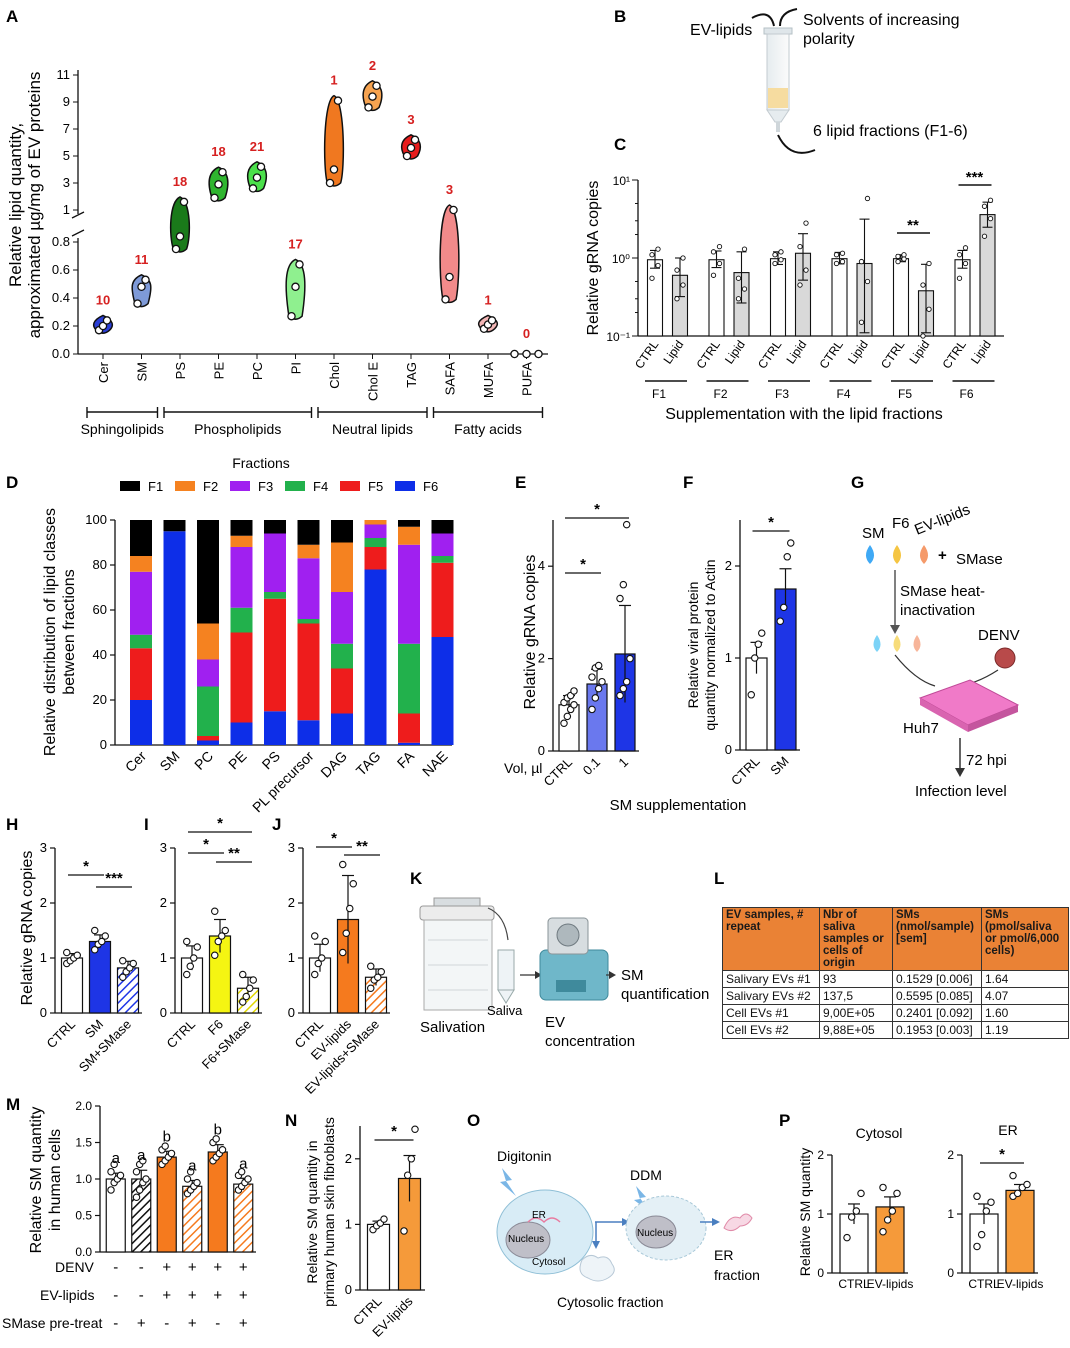 The image size is (1070, 1348). Describe the element at coordinates (334, 838) in the screenshot. I see `significance-label: *` at that location.